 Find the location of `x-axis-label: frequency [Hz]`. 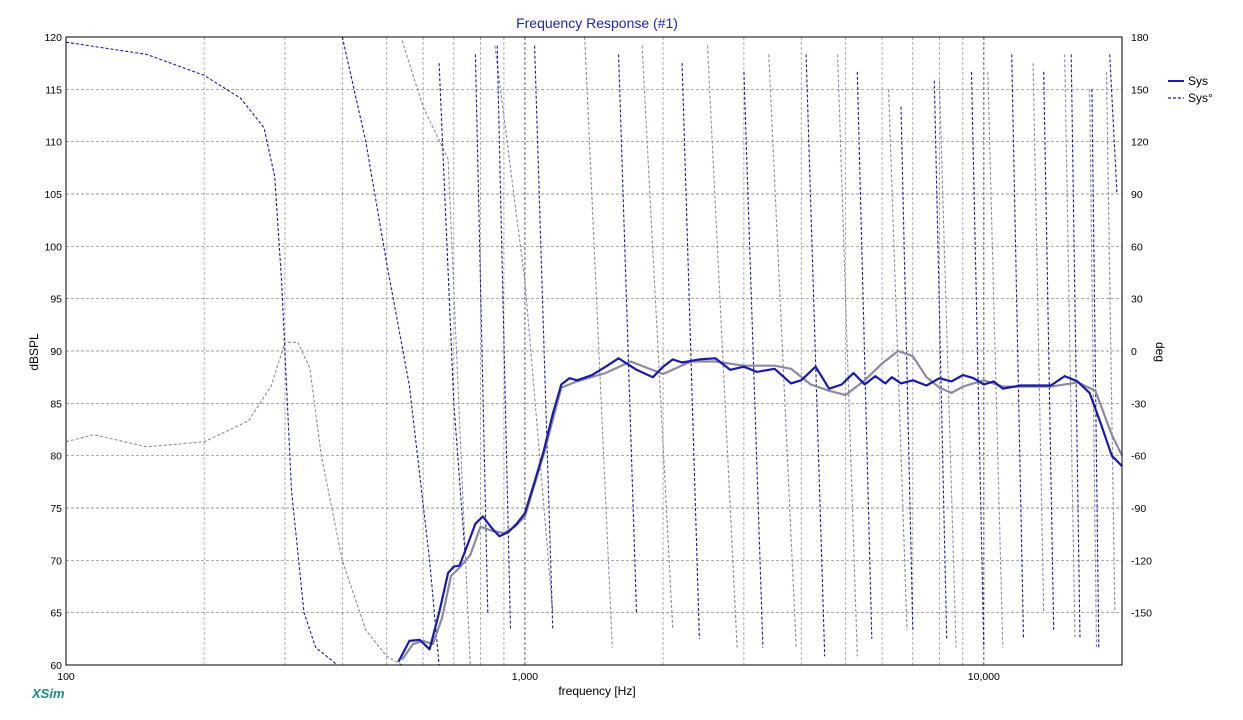

x-axis-label: frequency [Hz] is located at coordinates (596, 691).